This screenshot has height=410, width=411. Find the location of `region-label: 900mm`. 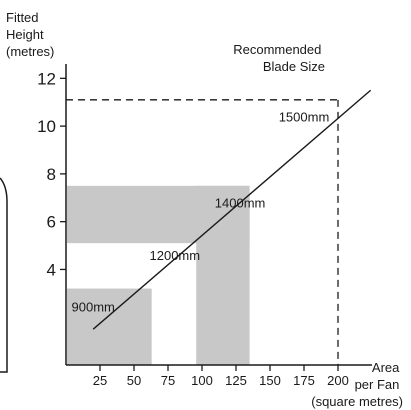

region-label: 900mm is located at coordinates (93, 306).